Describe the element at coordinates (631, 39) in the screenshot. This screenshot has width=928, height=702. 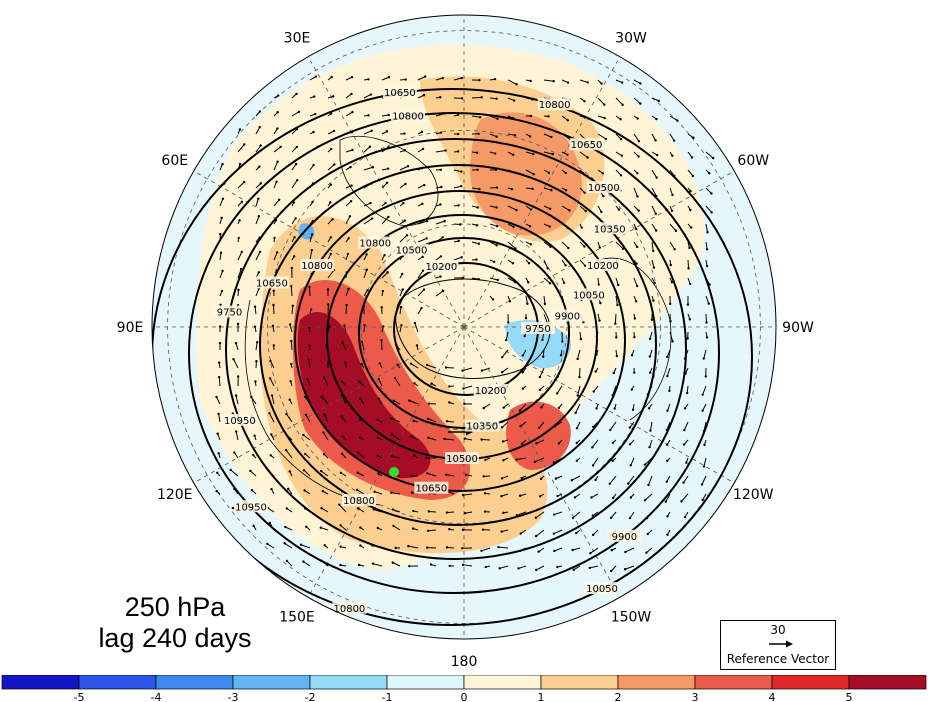
I see `longitude-label: 30W` at that location.